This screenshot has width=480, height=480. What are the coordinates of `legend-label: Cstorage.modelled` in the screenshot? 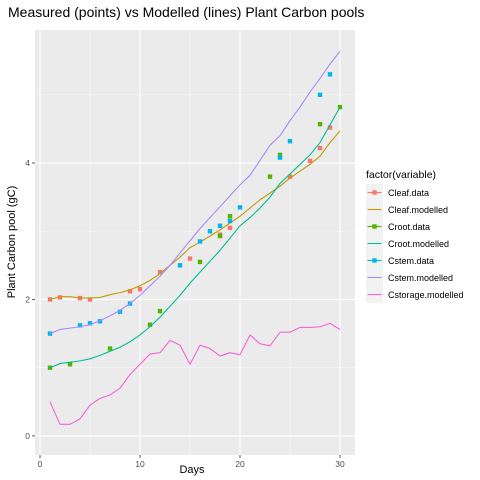 It's located at (426, 295).